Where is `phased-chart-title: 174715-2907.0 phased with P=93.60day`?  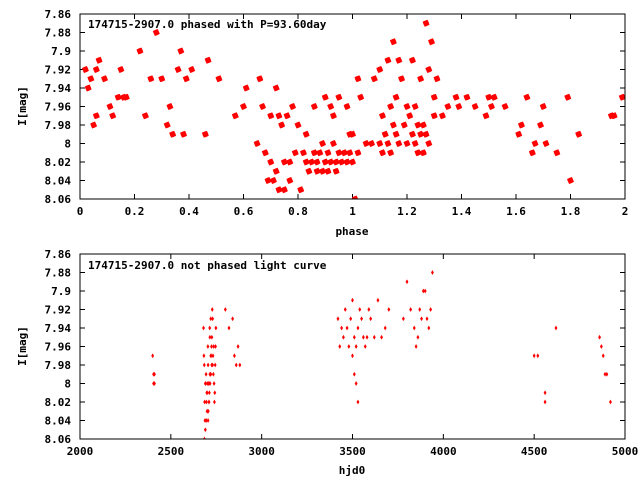 phased-chart-title: 174715-2907.0 phased with P=93.60day is located at coordinates (207, 24).